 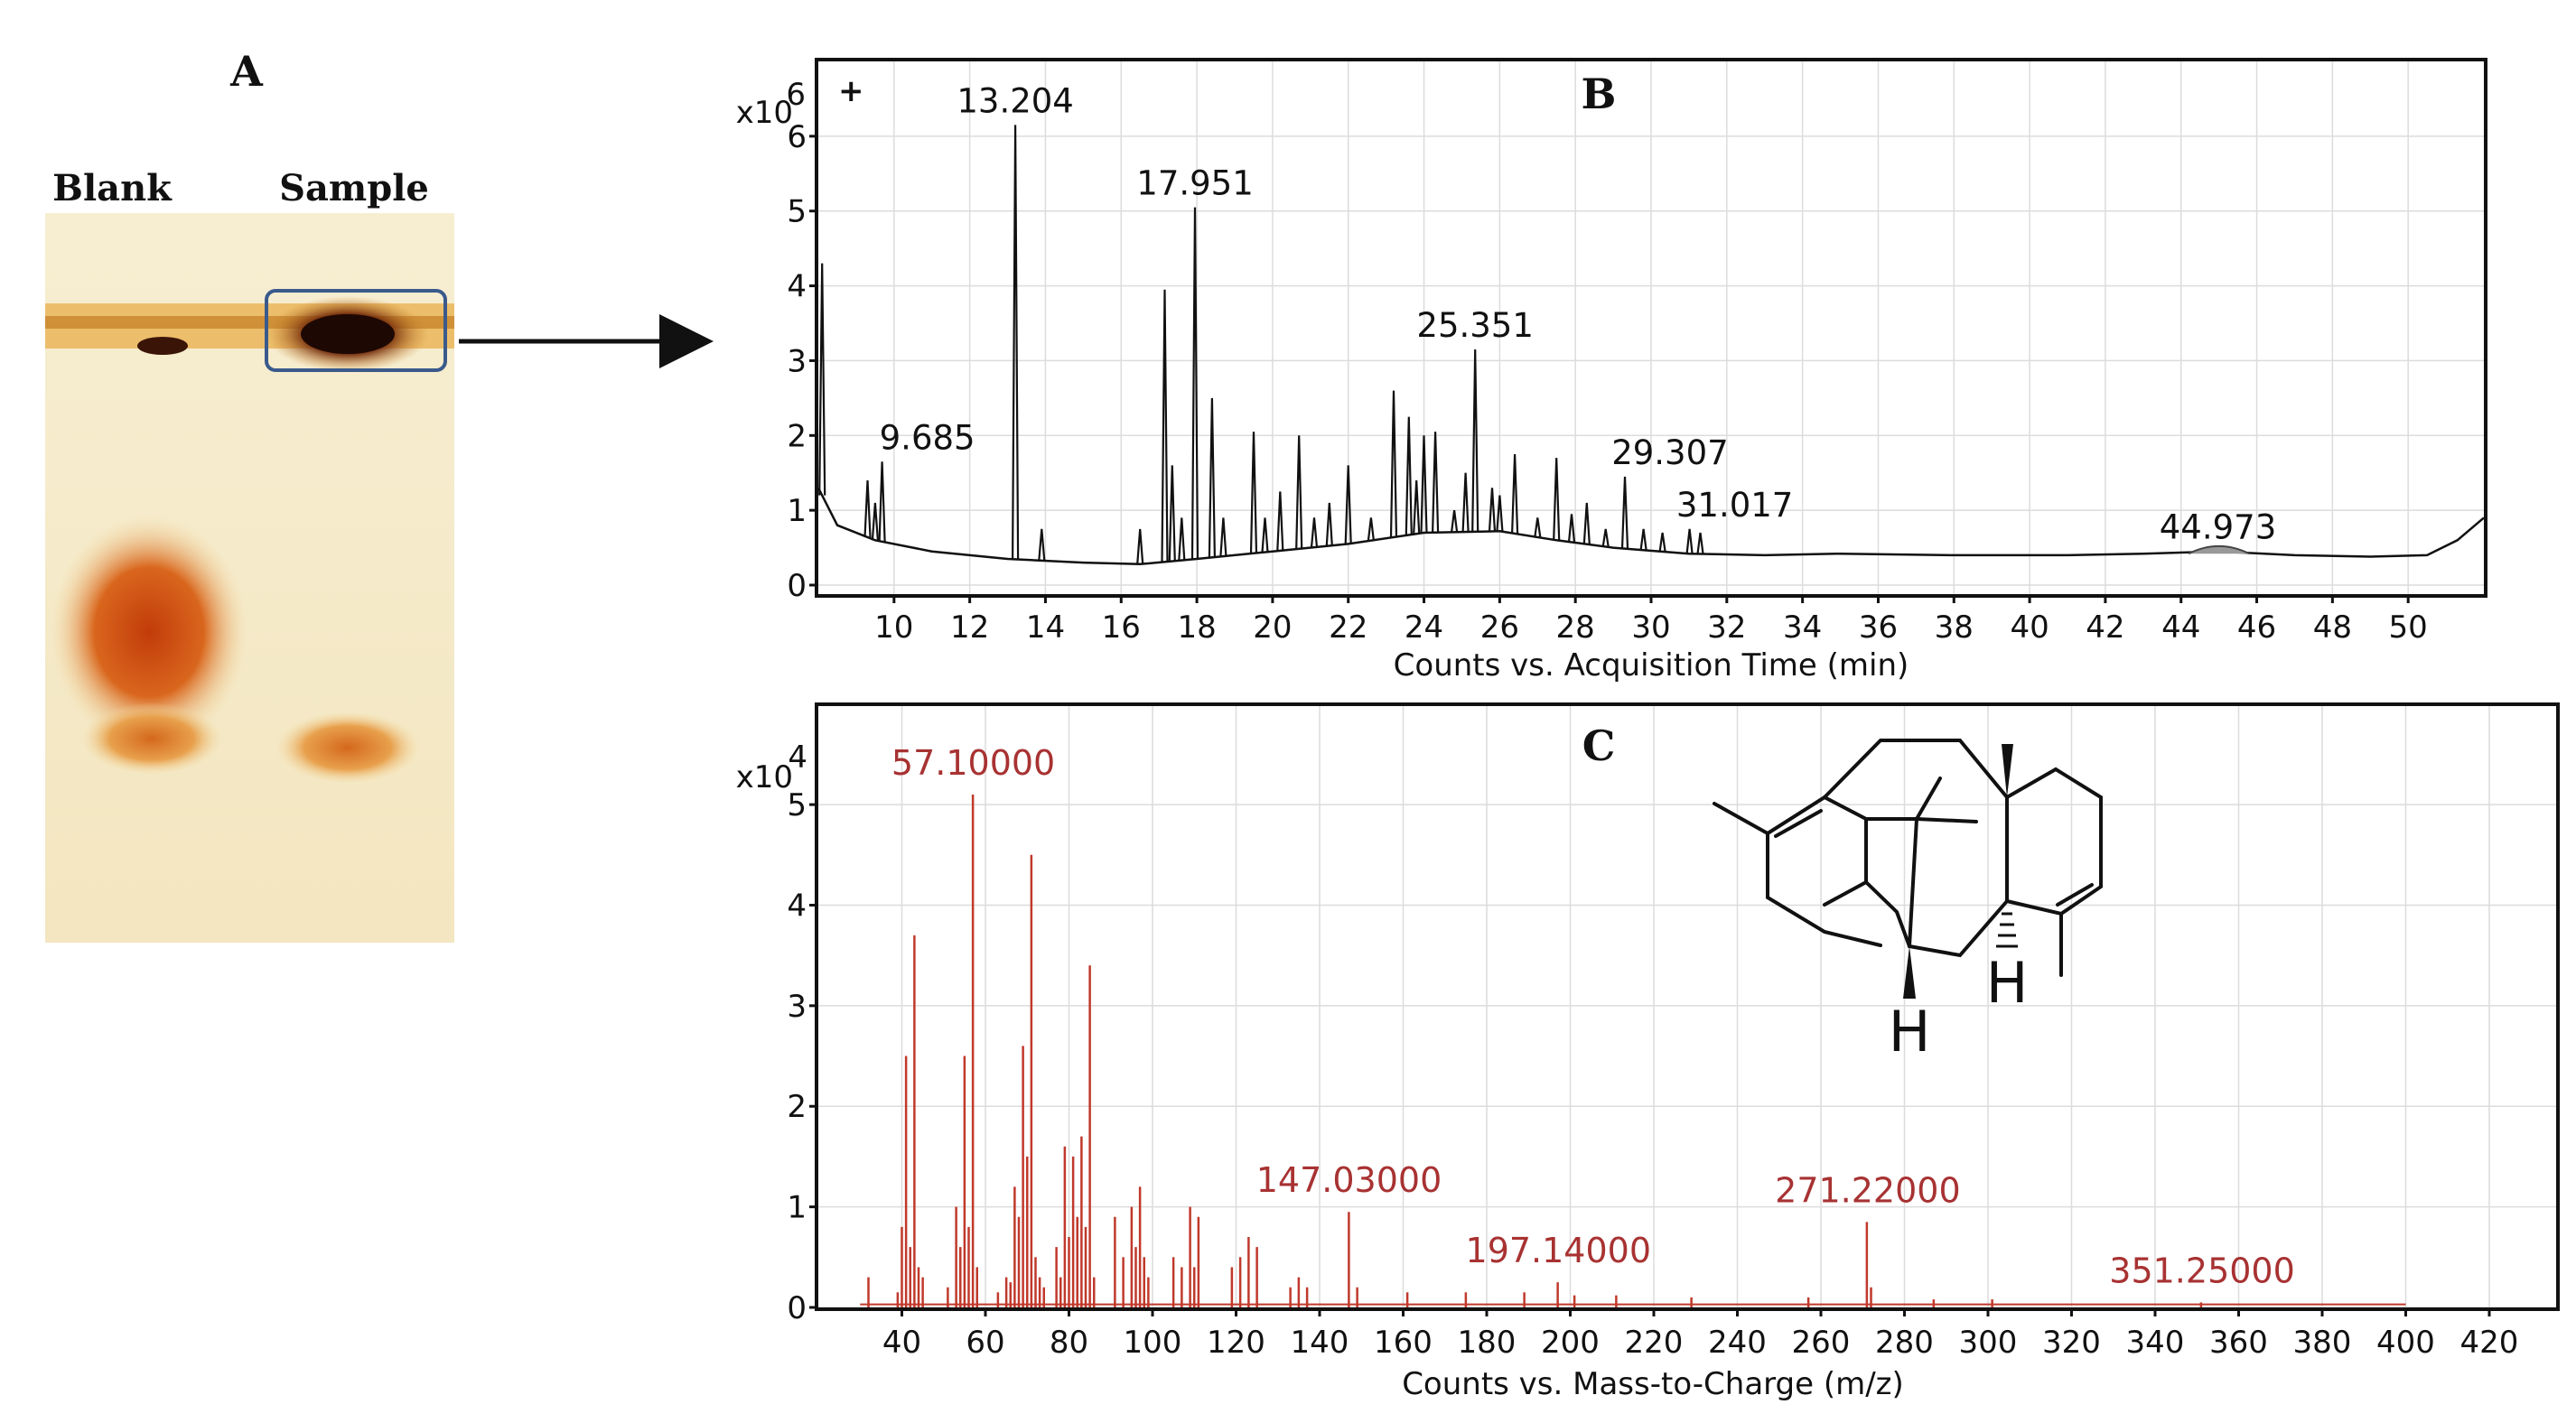 What do you see at coordinates (797, 805) in the screenshot?
I see `panel-c-y-tick-label: 5` at bounding box center [797, 805].